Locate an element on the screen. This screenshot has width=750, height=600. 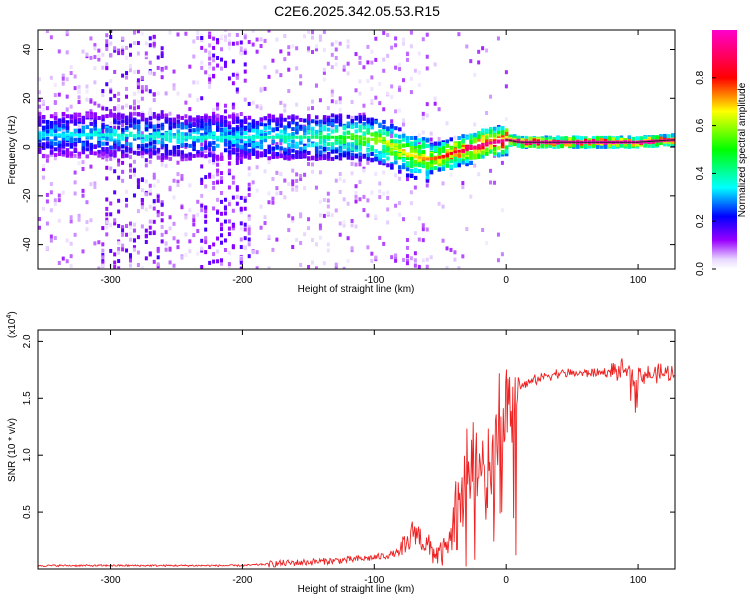
snr-y-axis-label: SNR (10 * v/v) is located at coordinates (12, 450).